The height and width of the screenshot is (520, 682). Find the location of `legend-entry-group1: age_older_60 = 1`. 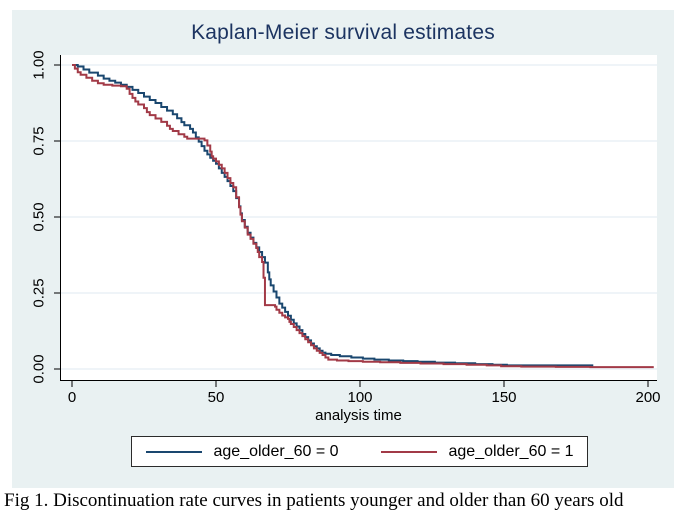

legend-entry-group1: age_older_60 = 1 is located at coordinates (477, 451).